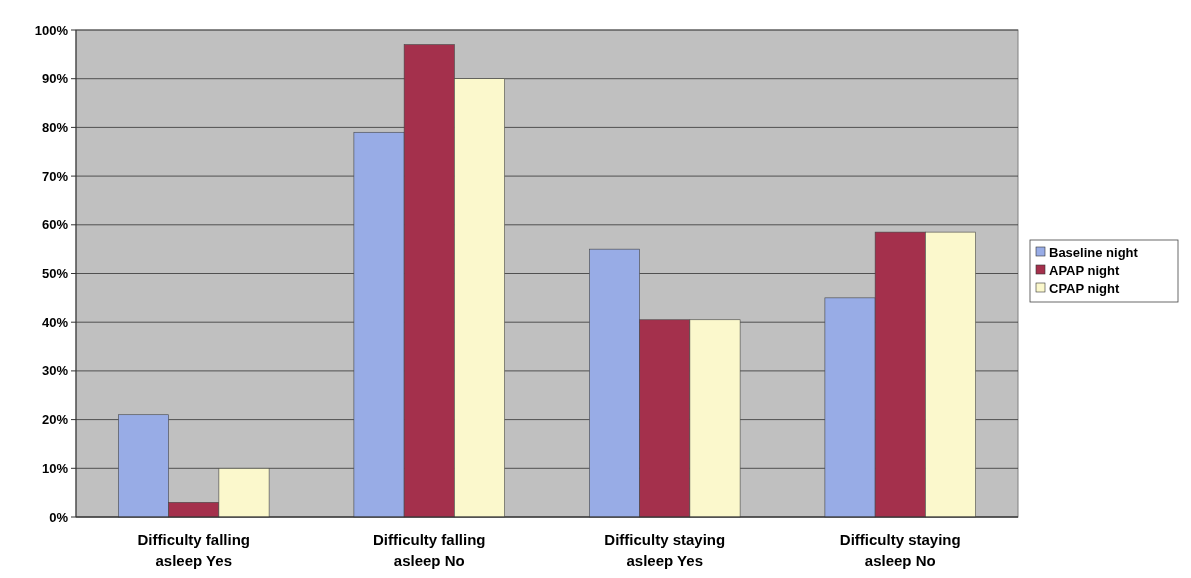 The width and height of the screenshot is (1191, 578). What do you see at coordinates (55, 274) in the screenshot?
I see `y-tick-label: 50%` at bounding box center [55, 274].